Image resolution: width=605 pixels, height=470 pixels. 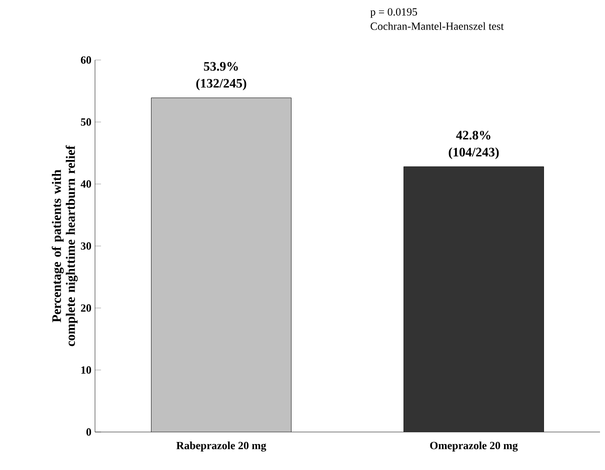 What do you see at coordinates (221, 447) in the screenshot?
I see `x-tick-label: Rabeprazole 20 mg` at bounding box center [221, 447].